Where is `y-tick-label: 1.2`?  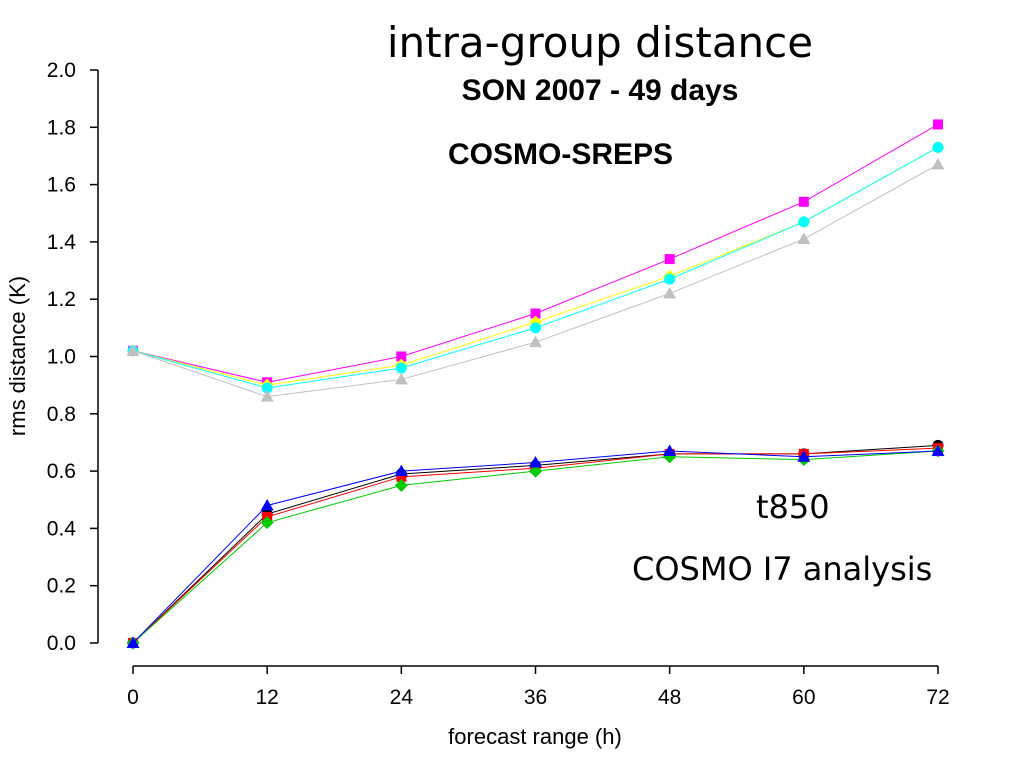
y-tick-label: 1.2 is located at coordinates (61, 299).